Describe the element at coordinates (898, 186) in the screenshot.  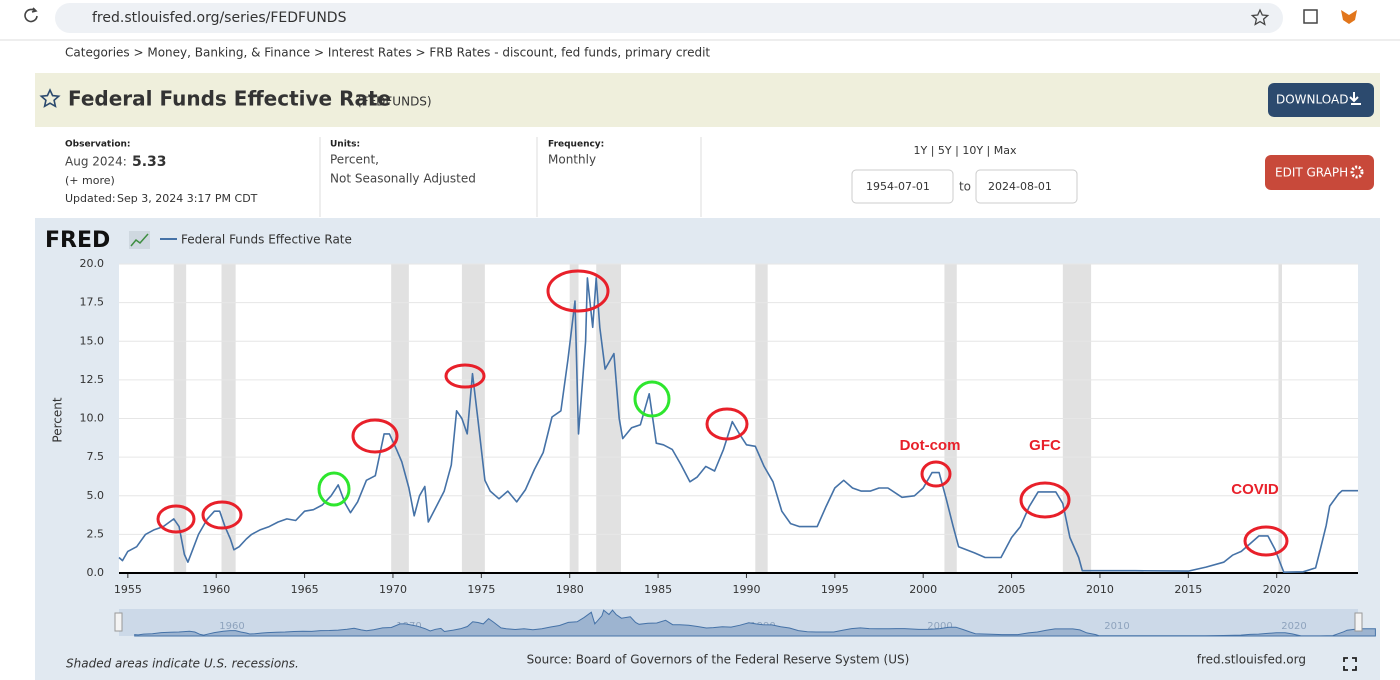
I see `start-date: 1954-07-01` at that location.